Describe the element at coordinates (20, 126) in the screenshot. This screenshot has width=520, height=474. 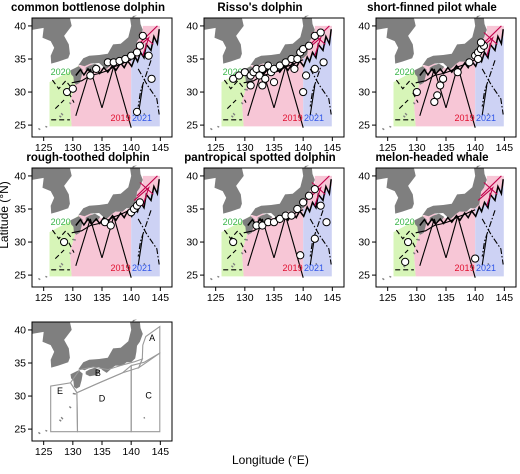
I see `y-tick-label: 25` at that location.